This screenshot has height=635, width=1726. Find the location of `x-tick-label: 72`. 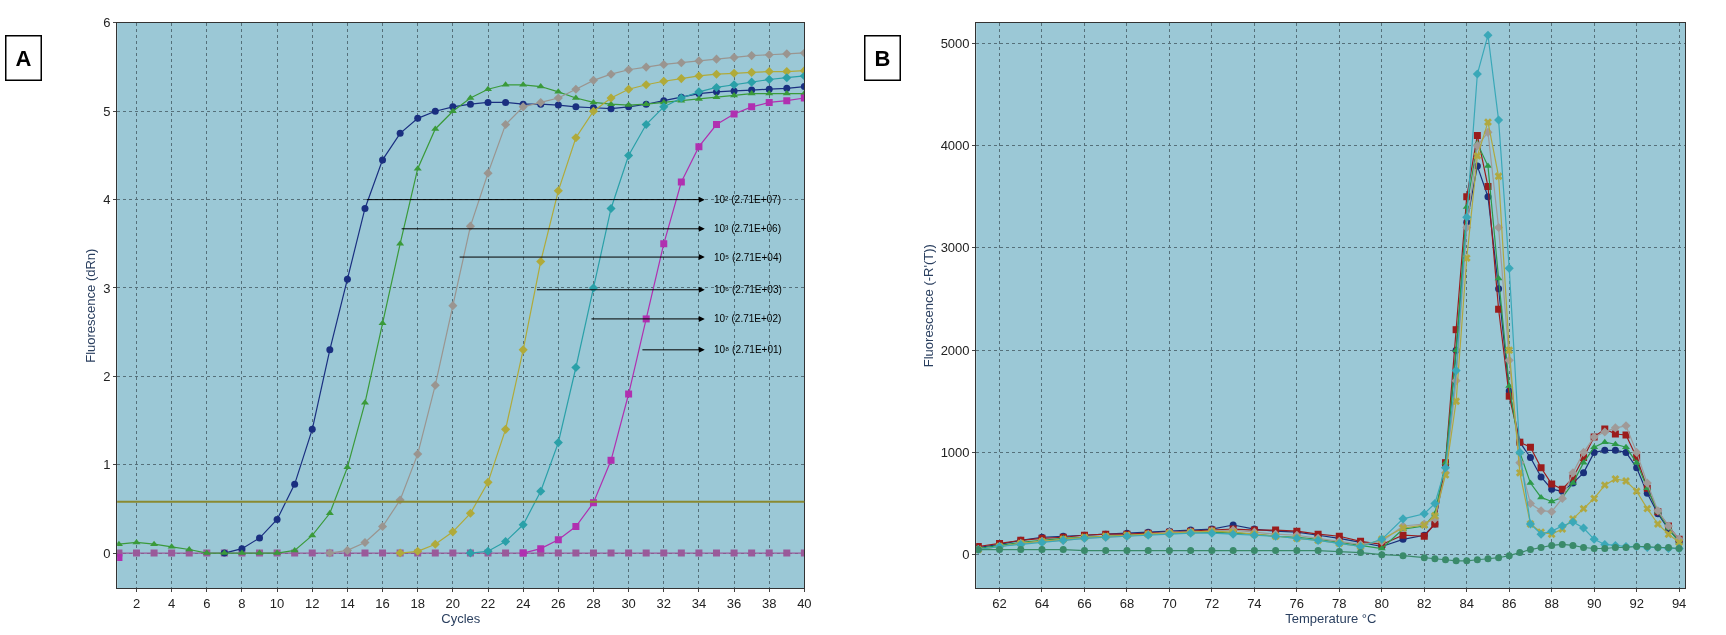

x-tick-label: 72 is located at coordinates (1212, 603).